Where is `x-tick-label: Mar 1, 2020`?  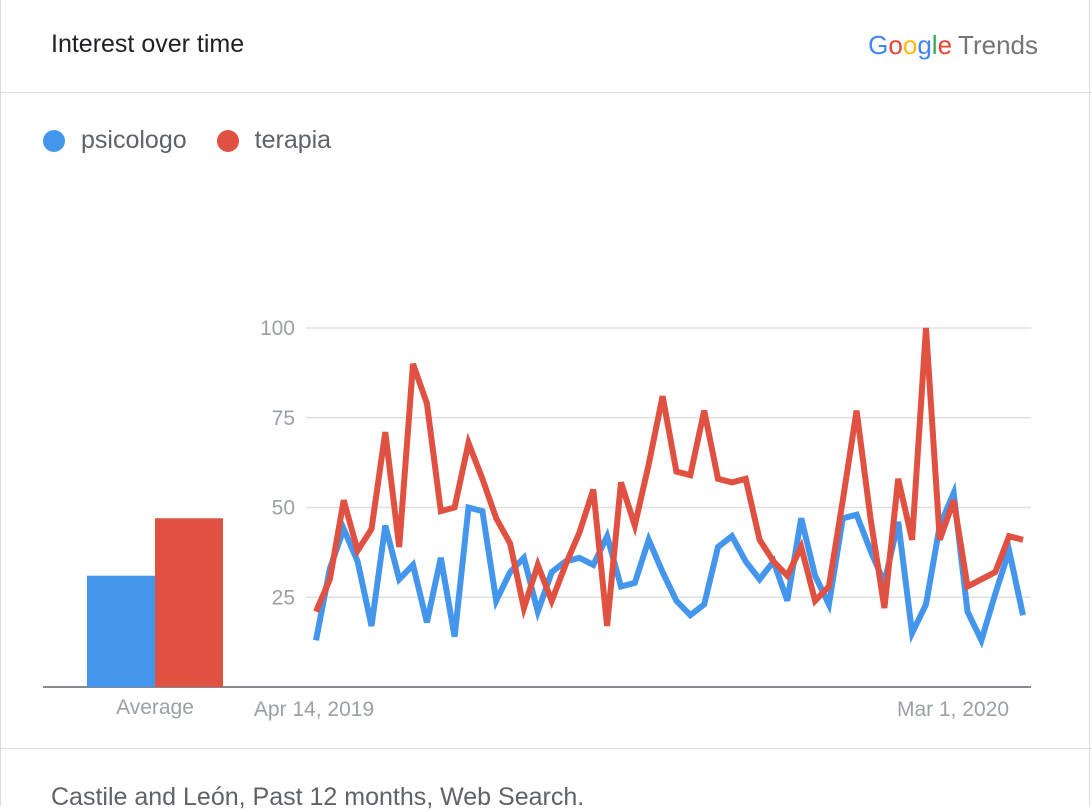
x-tick-label: Mar 1, 2020 is located at coordinates (953, 709).